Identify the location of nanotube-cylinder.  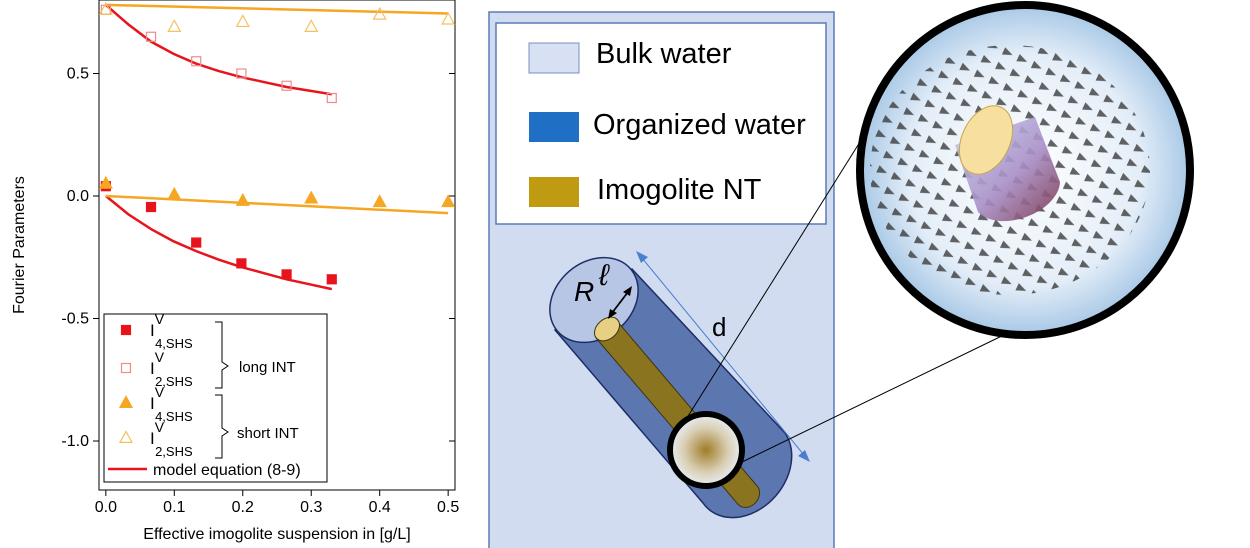
(671, 387).